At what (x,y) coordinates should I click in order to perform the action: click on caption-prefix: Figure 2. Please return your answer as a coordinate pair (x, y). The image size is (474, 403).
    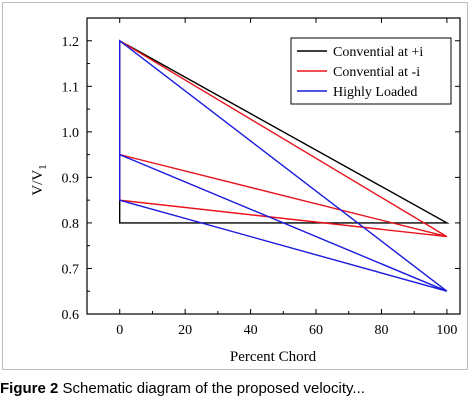
    Looking at the image, I should click on (29, 388).